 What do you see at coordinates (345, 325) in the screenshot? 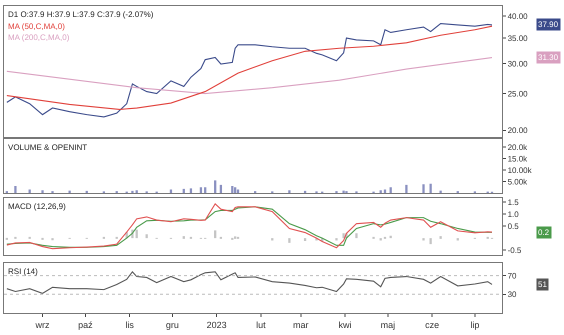
I see `x-tick-label: kwi` at bounding box center [345, 325].